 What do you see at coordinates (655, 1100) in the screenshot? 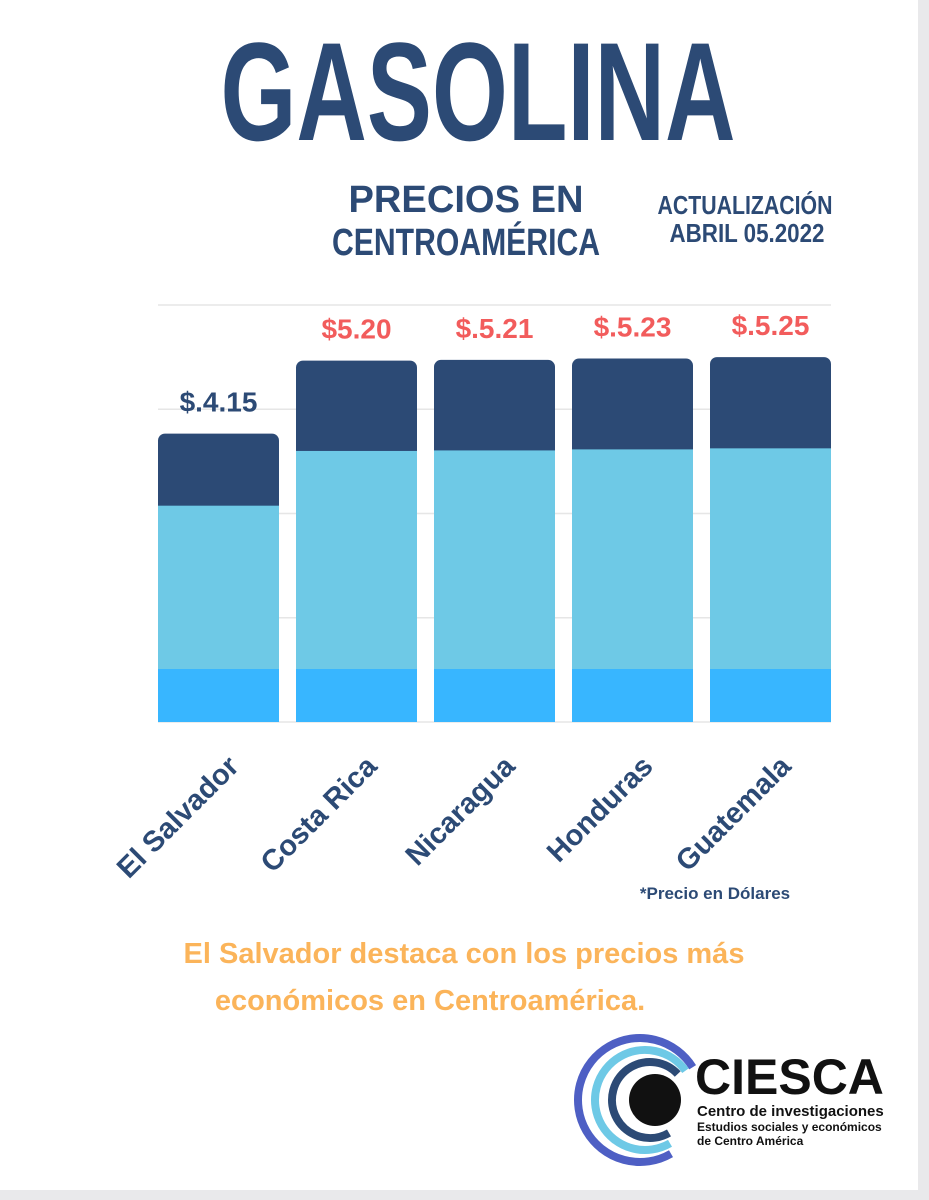
I see `logo-core` at bounding box center [655, 1100].